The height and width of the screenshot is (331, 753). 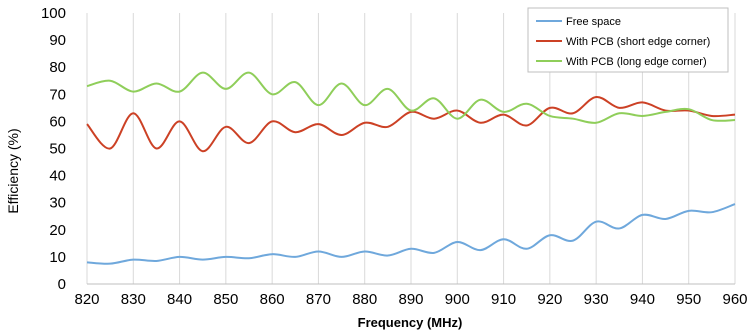 I want to click on x-tick-label: 870, so click(x=318, y=299).